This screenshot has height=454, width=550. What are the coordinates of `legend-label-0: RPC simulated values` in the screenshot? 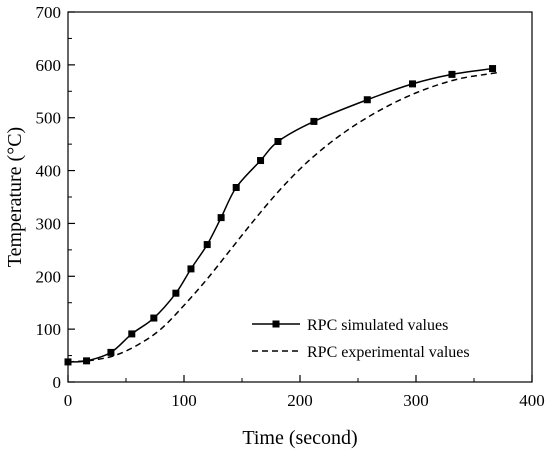 It's located at (377, 325).